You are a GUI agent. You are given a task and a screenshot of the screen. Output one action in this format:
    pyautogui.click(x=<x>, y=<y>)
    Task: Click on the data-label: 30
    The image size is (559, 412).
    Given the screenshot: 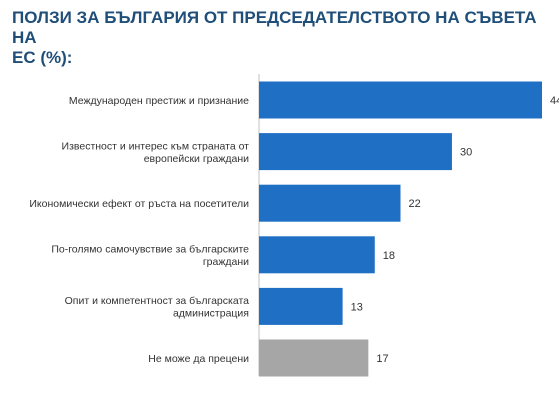 What is the action you would take?
    pyautogui.click(x=466, y=153)
    